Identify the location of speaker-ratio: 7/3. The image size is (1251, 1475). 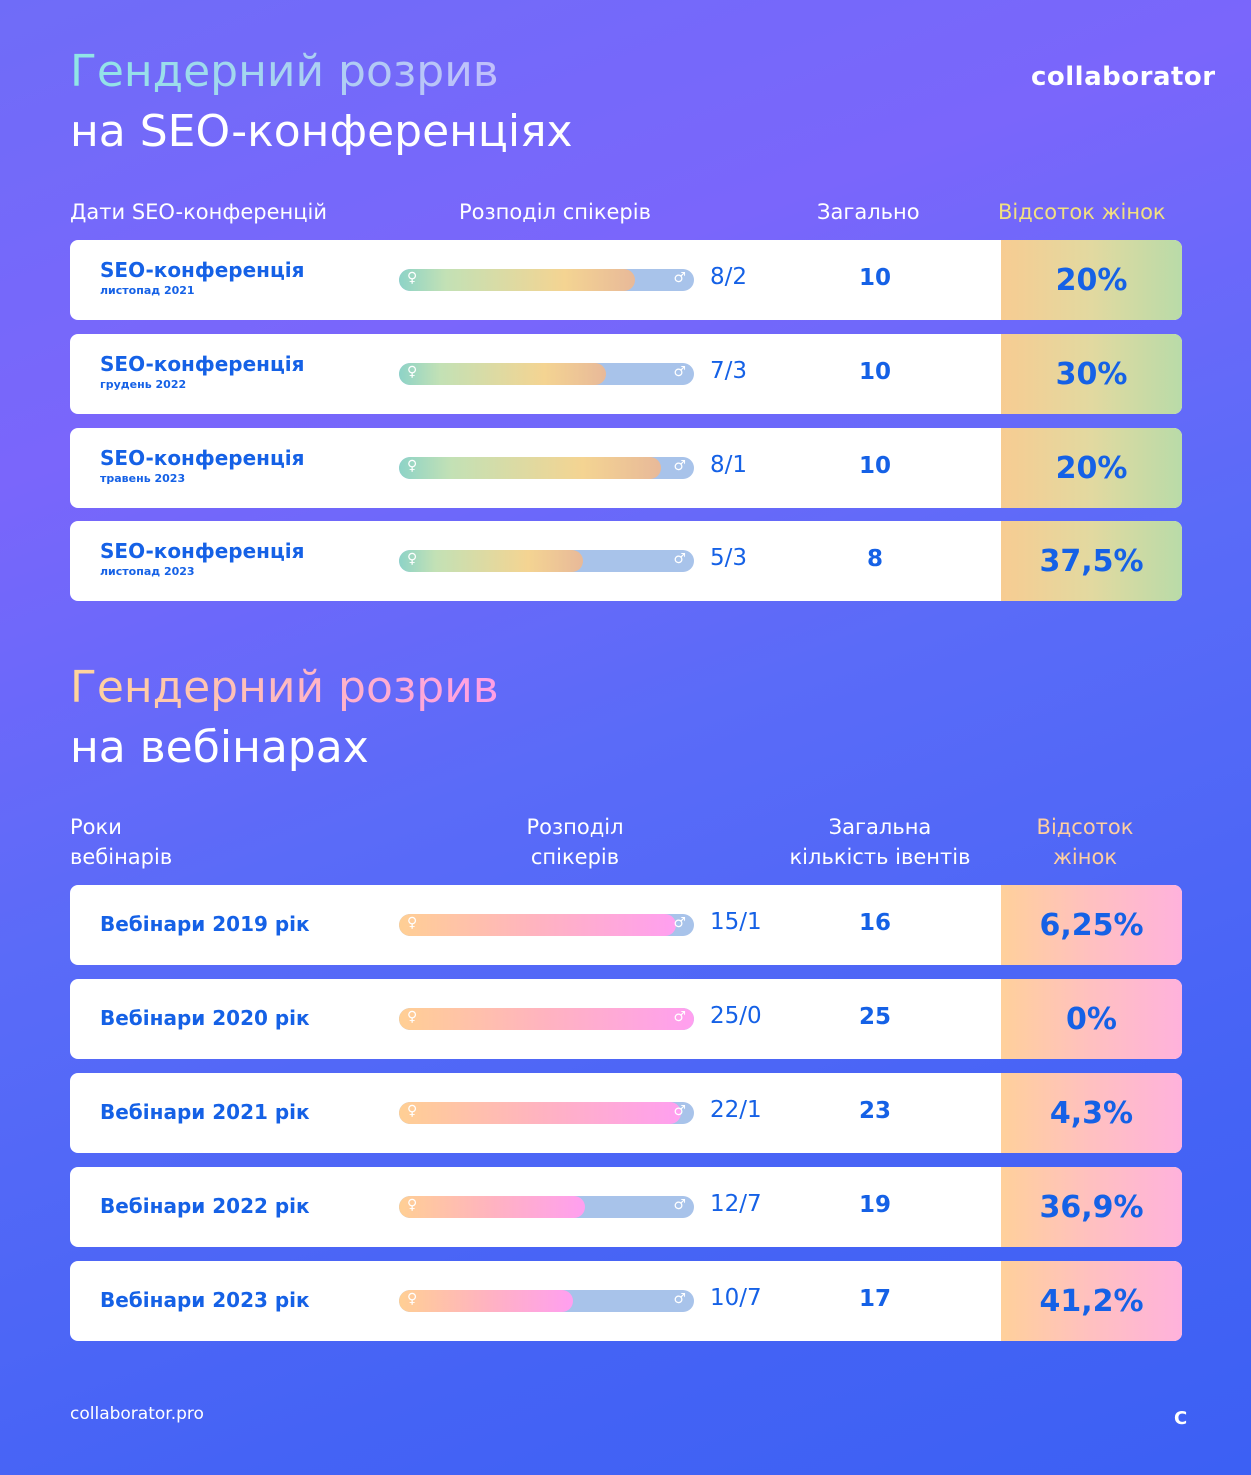
(729, 371).